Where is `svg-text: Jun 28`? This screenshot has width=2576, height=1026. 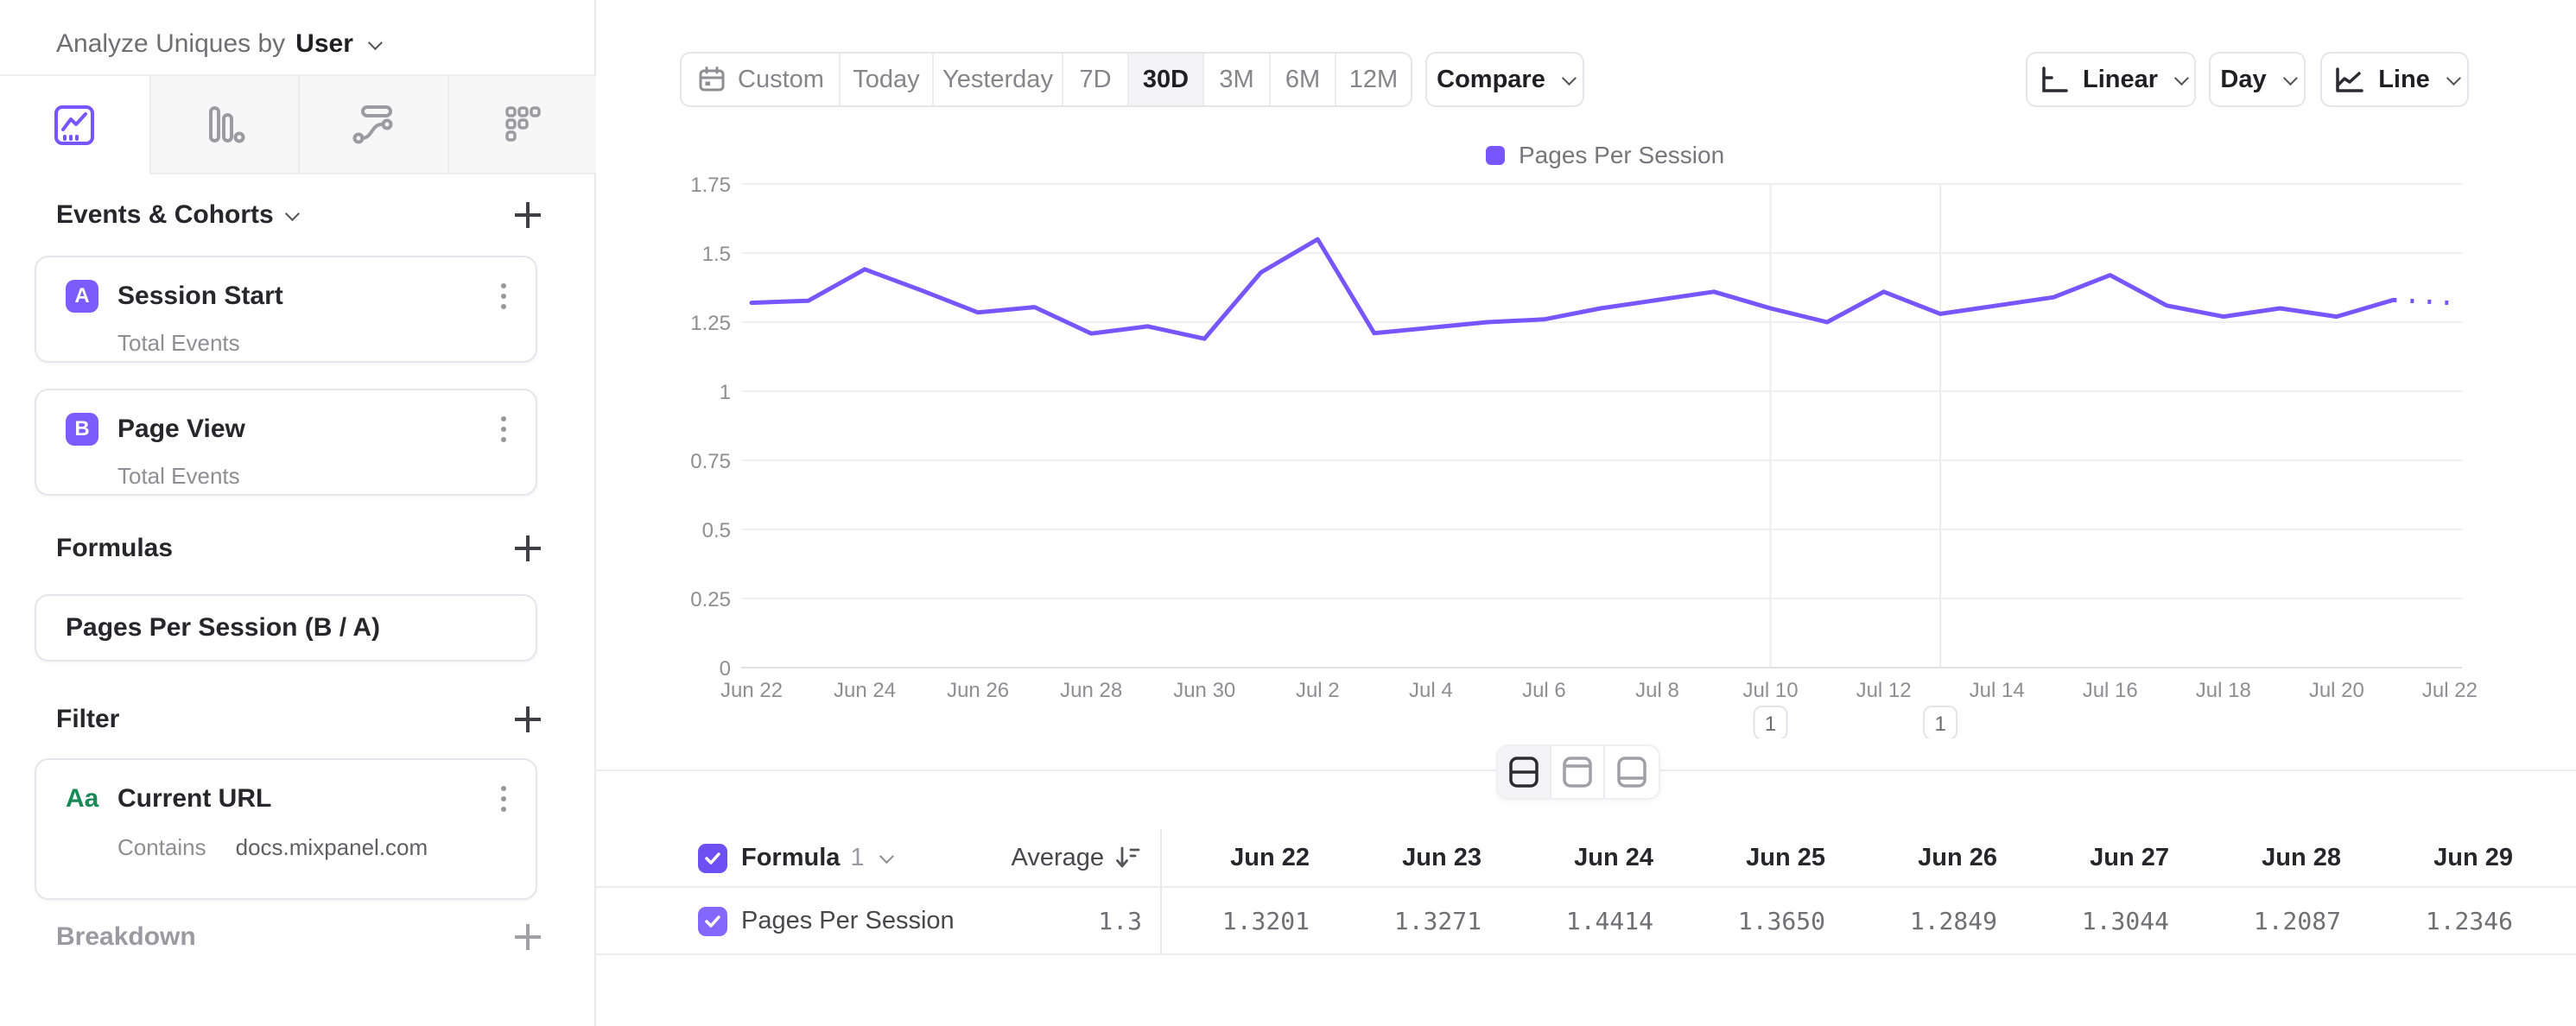 svg-text: Jun 28 is located at coordinates (1091, 691).